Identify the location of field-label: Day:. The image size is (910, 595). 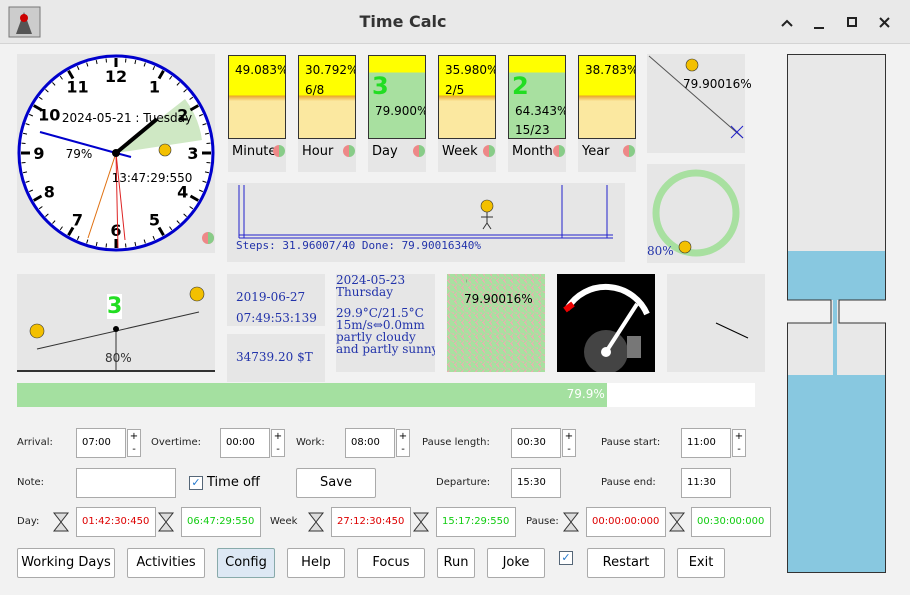
(28, 521).